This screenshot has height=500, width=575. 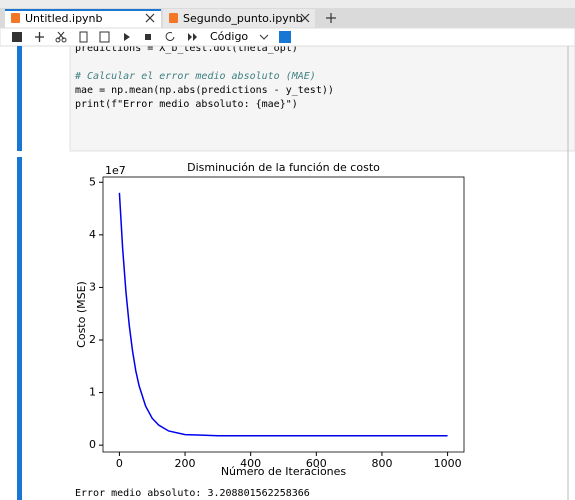 What do you see at coordinates (250, 463) in the screenshot?
I see `x-tick-label: 400` at bounding box center [250, 463].